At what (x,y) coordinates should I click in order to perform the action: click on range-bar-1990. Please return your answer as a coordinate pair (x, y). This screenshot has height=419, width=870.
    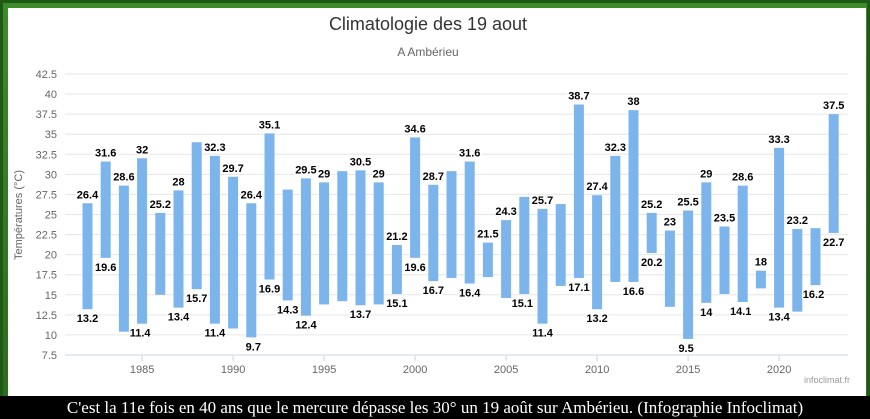
    Looking at the image, I should click on (233, 252).